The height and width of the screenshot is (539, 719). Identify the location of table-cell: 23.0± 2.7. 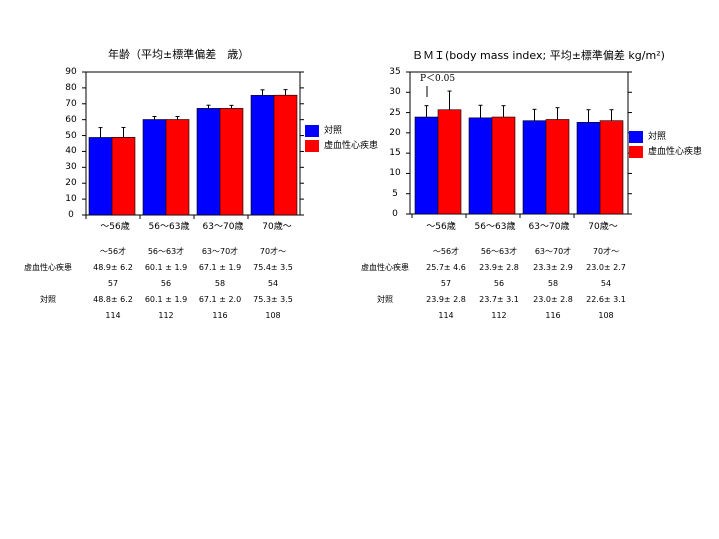
(606, 267).